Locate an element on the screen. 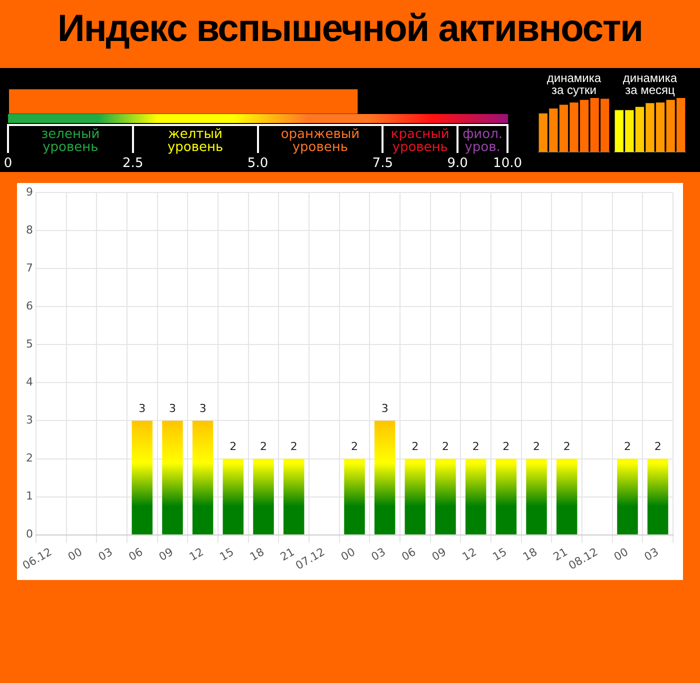 The height and width of the screenshot is (683, 700). y-tick-label: 9 is located at coordinates (29, 191).